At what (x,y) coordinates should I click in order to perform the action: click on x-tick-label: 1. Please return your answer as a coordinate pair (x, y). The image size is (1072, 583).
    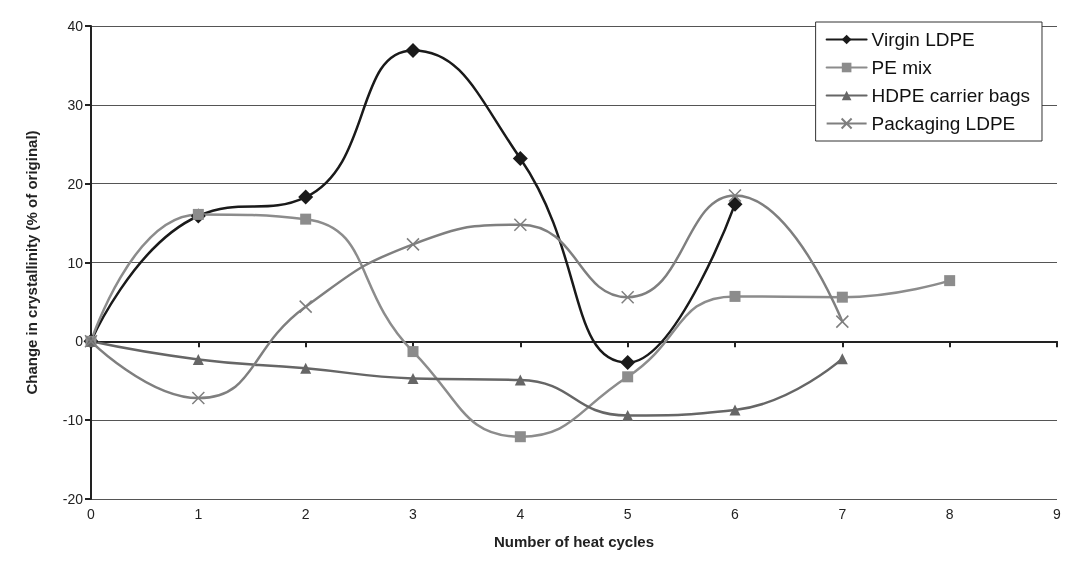
    Looking at the image, I should click on (198, 514).